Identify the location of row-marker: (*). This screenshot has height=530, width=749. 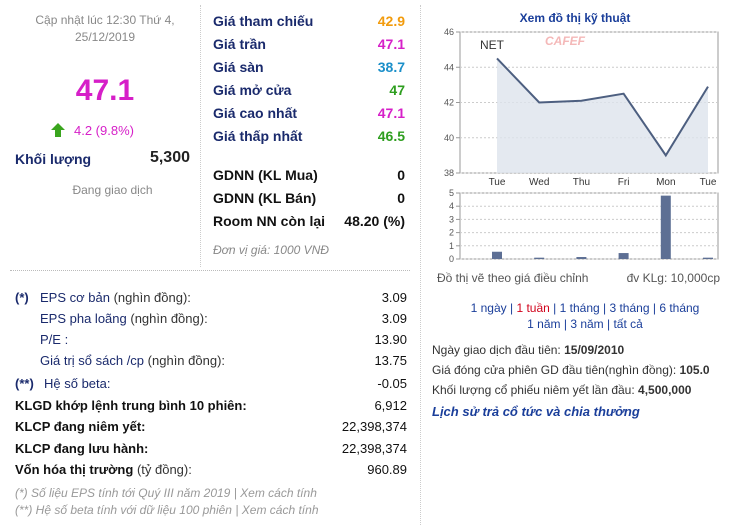
(22, 297).